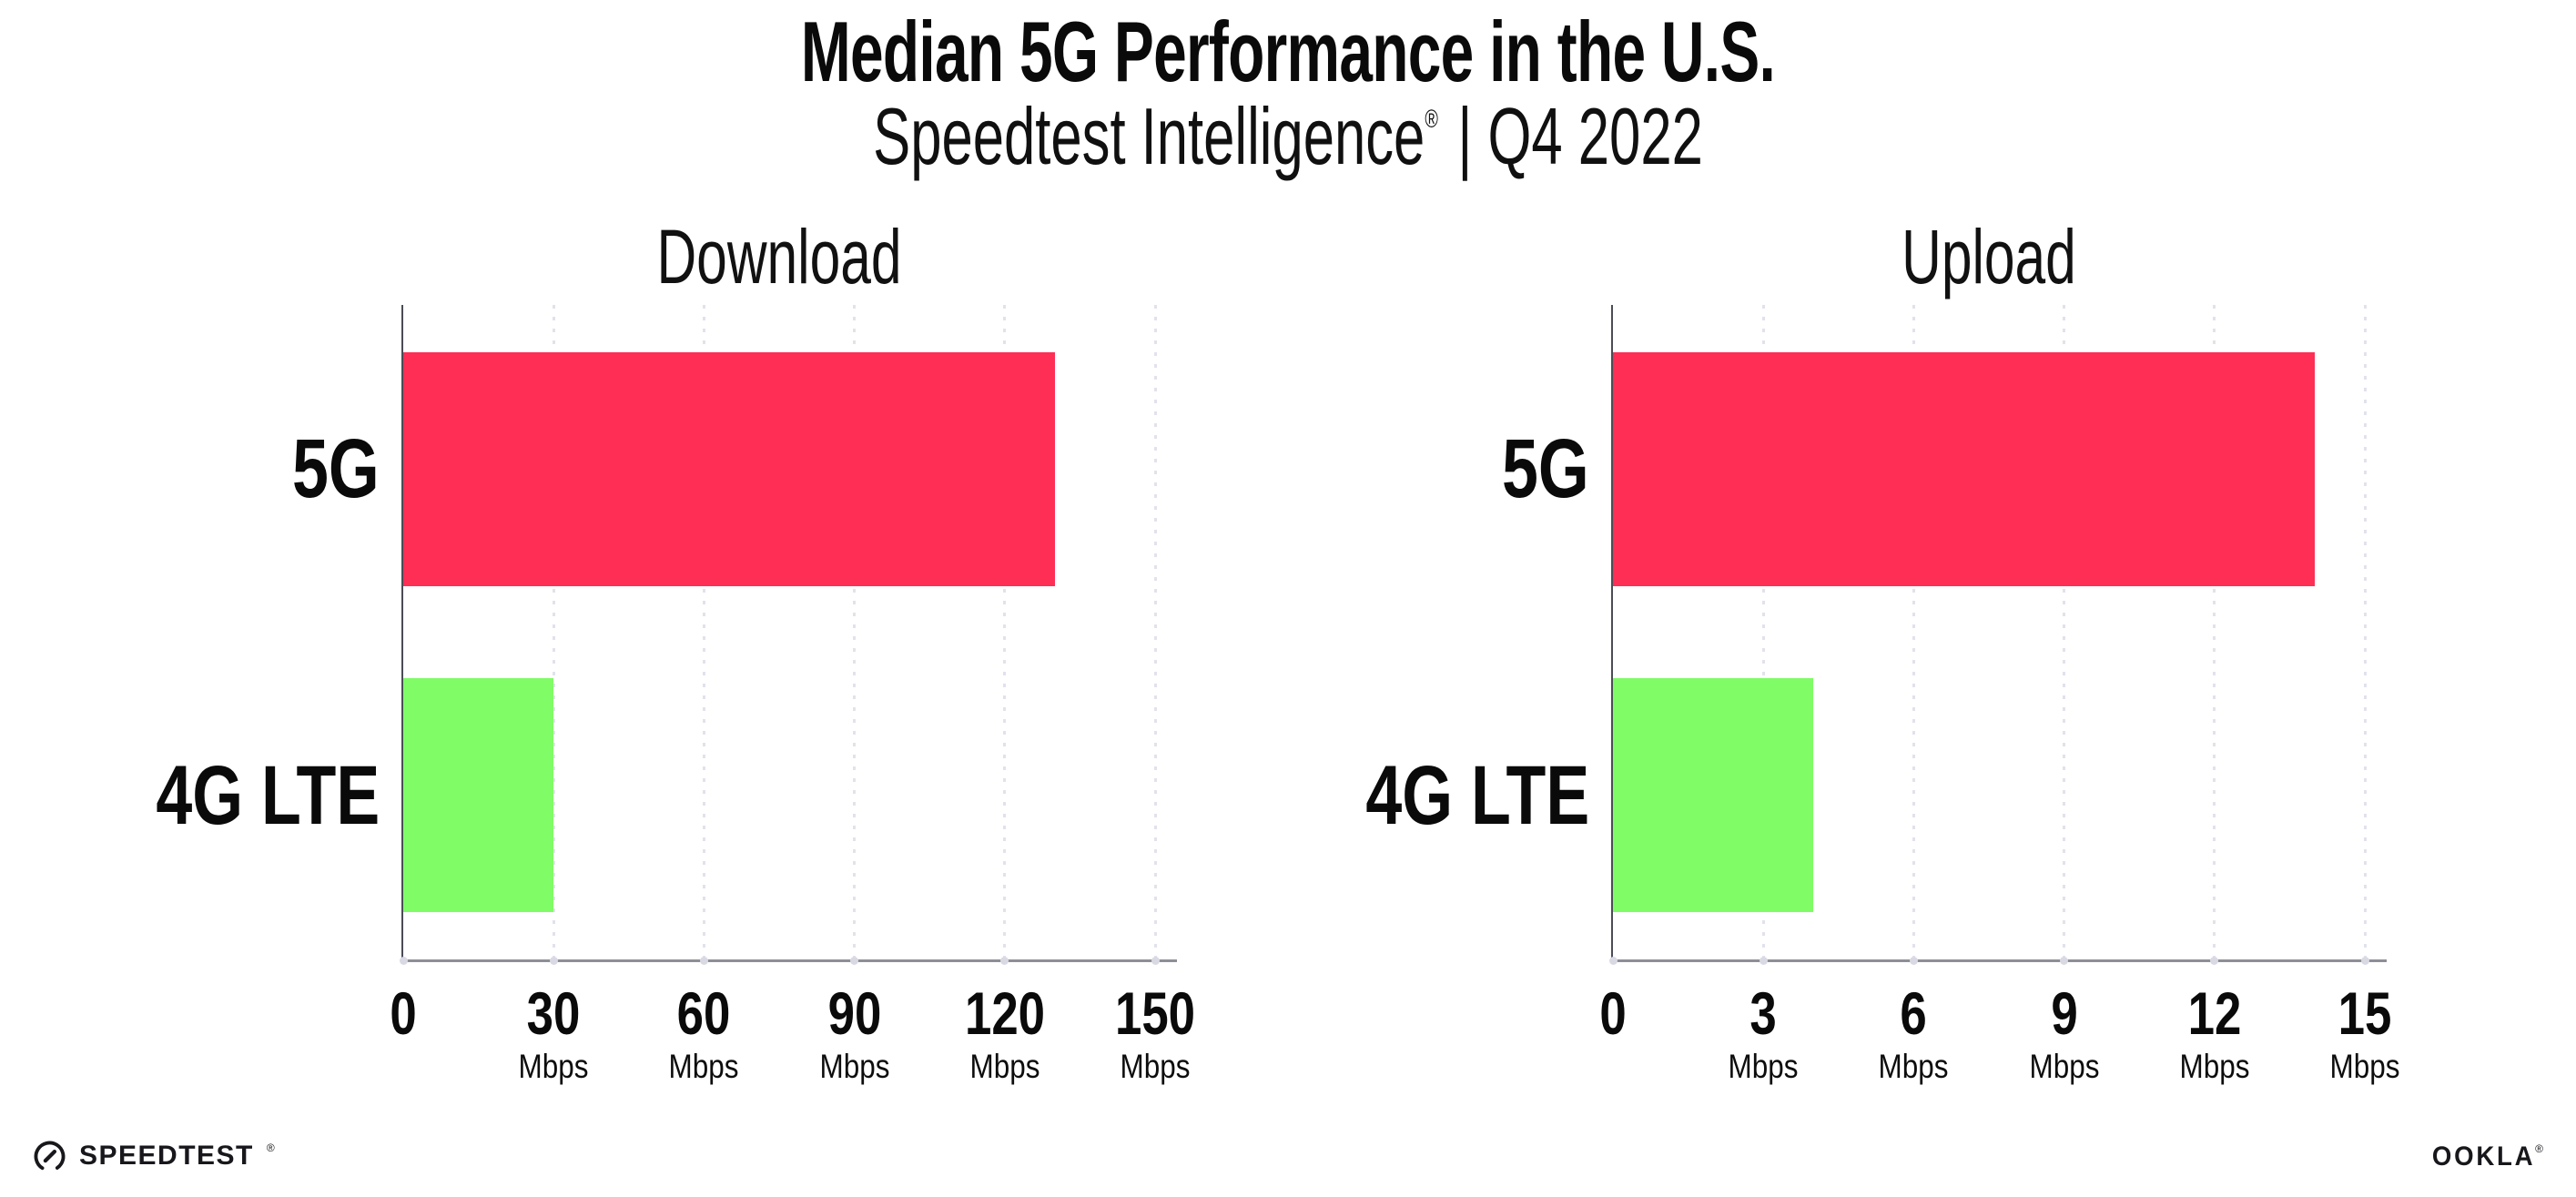 The height and width of the screenshot is (1197, 2576). I want to click on axis-tick-number-30: 30, so click(553, 1013).